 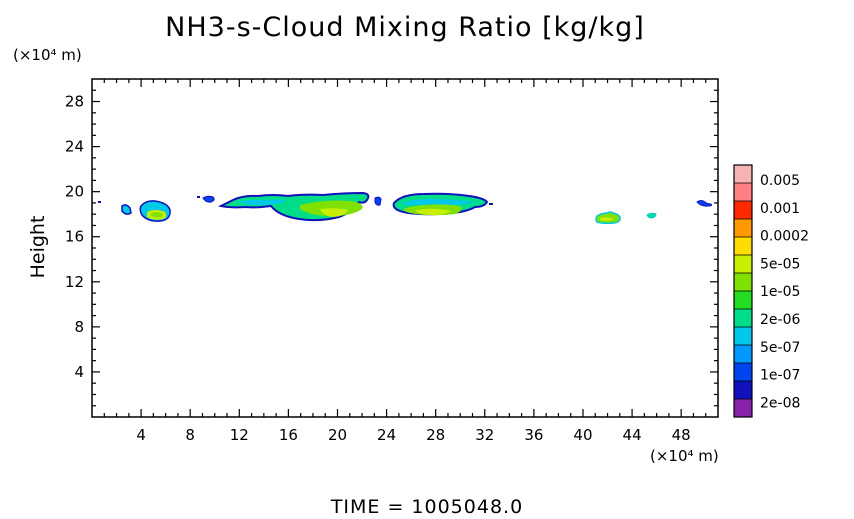 What do you see at coordinates (780, 376) in the screenshot?
I see `colorbar-label: 1e-07` at bounding box center [780, 376].